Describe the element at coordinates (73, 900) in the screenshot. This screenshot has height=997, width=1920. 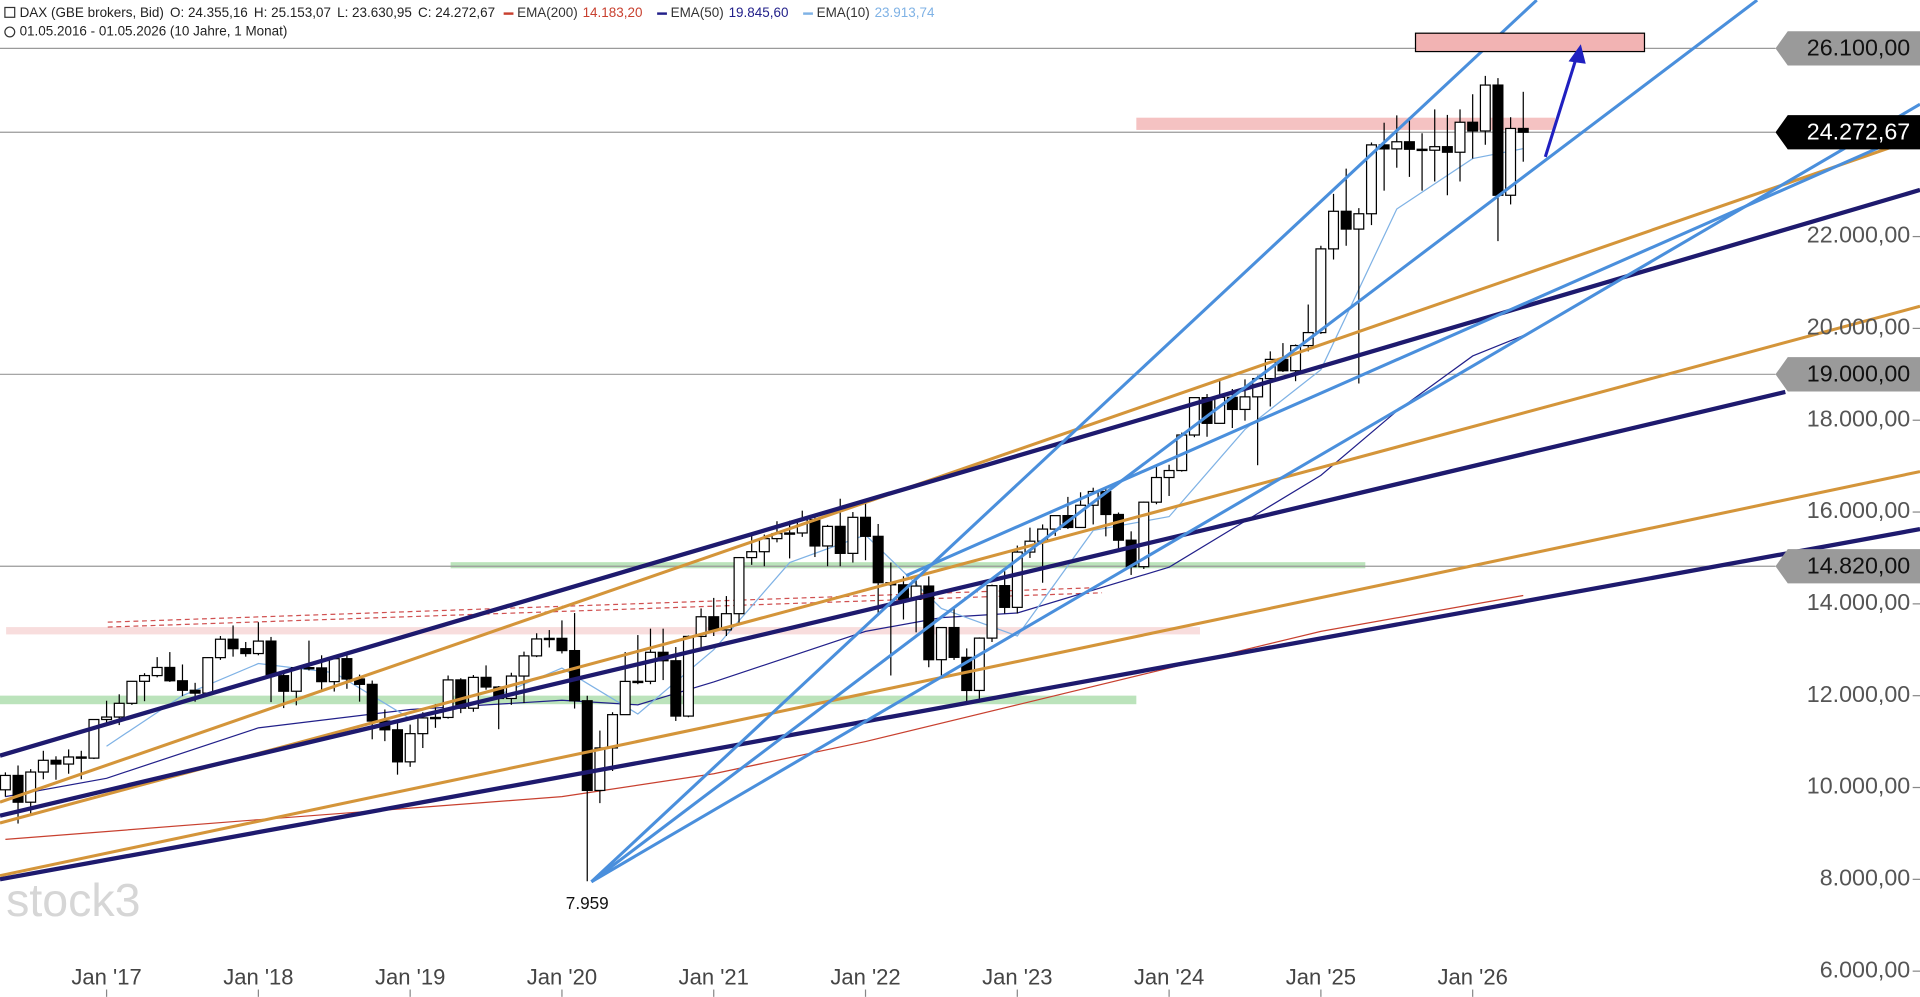
I see `watermark: stock3` at that location.